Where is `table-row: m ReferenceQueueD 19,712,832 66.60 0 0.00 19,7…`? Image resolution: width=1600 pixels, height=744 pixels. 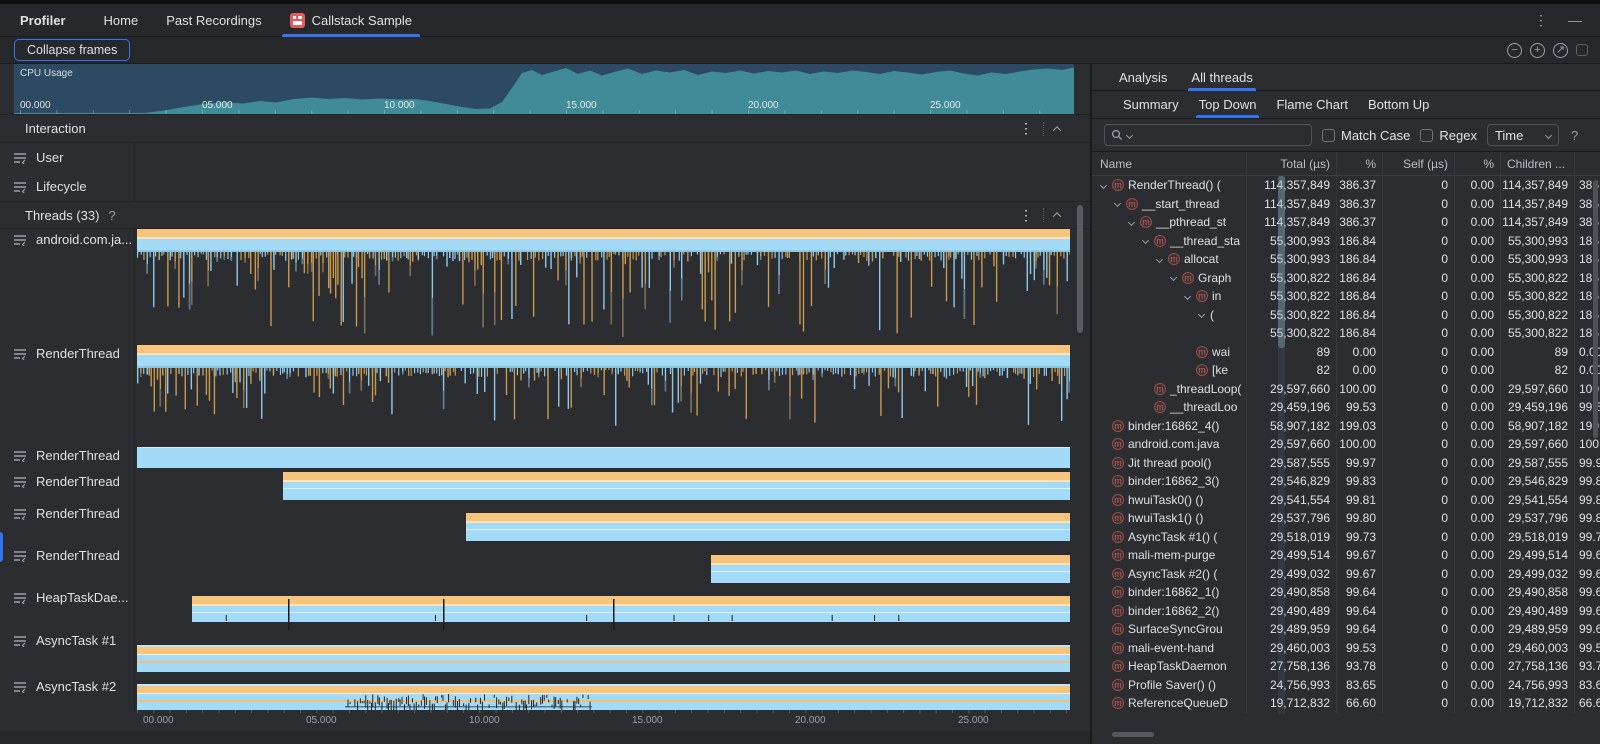
table-row: m ReferenceQueueD 19,712,832 66.60 0 0.00 19,7… is located at coordinates (1346, 703).